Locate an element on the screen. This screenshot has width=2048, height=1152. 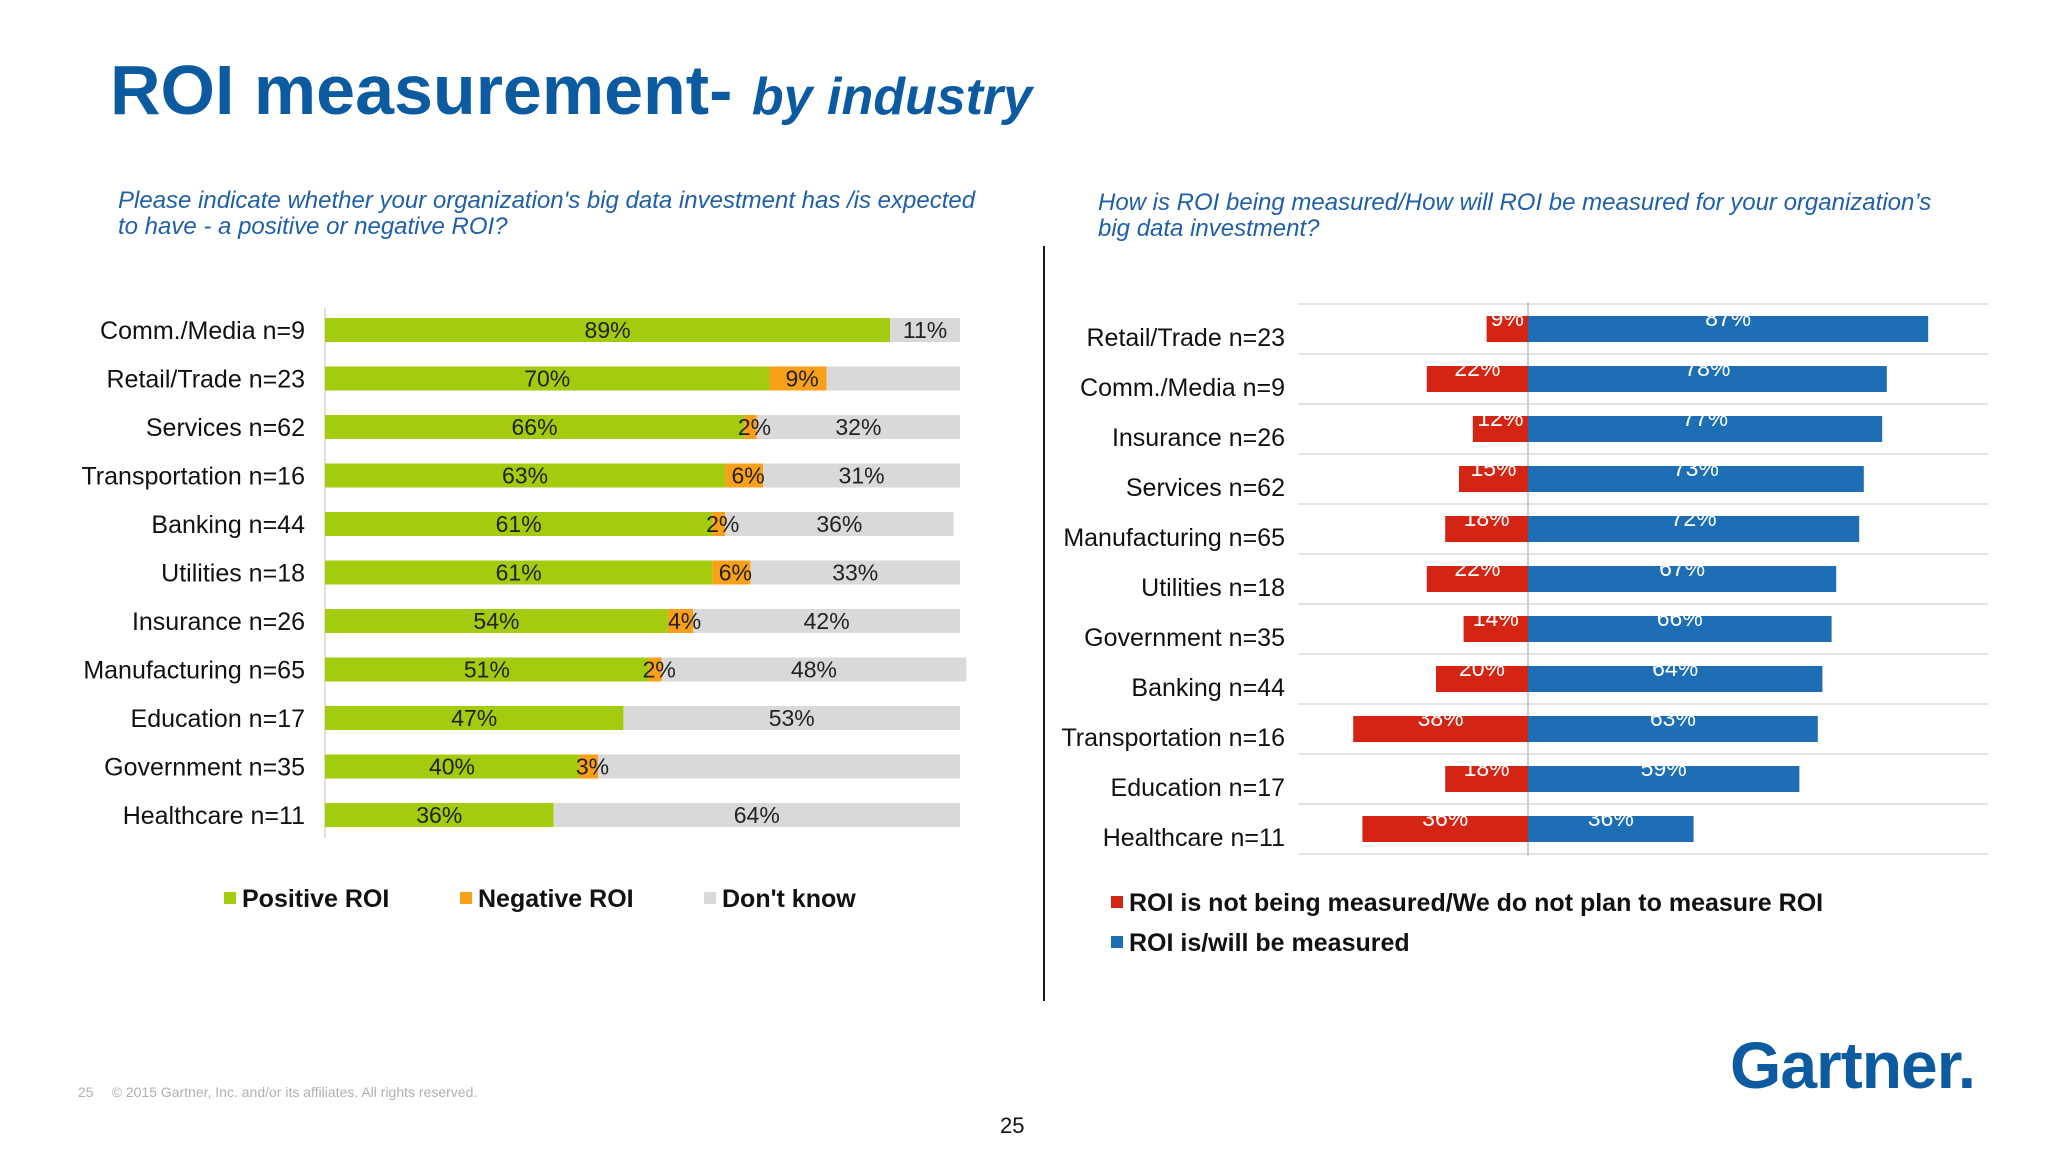
value-label-positive-roi-education-n-17: 47% is located at coordinates (474, 718).